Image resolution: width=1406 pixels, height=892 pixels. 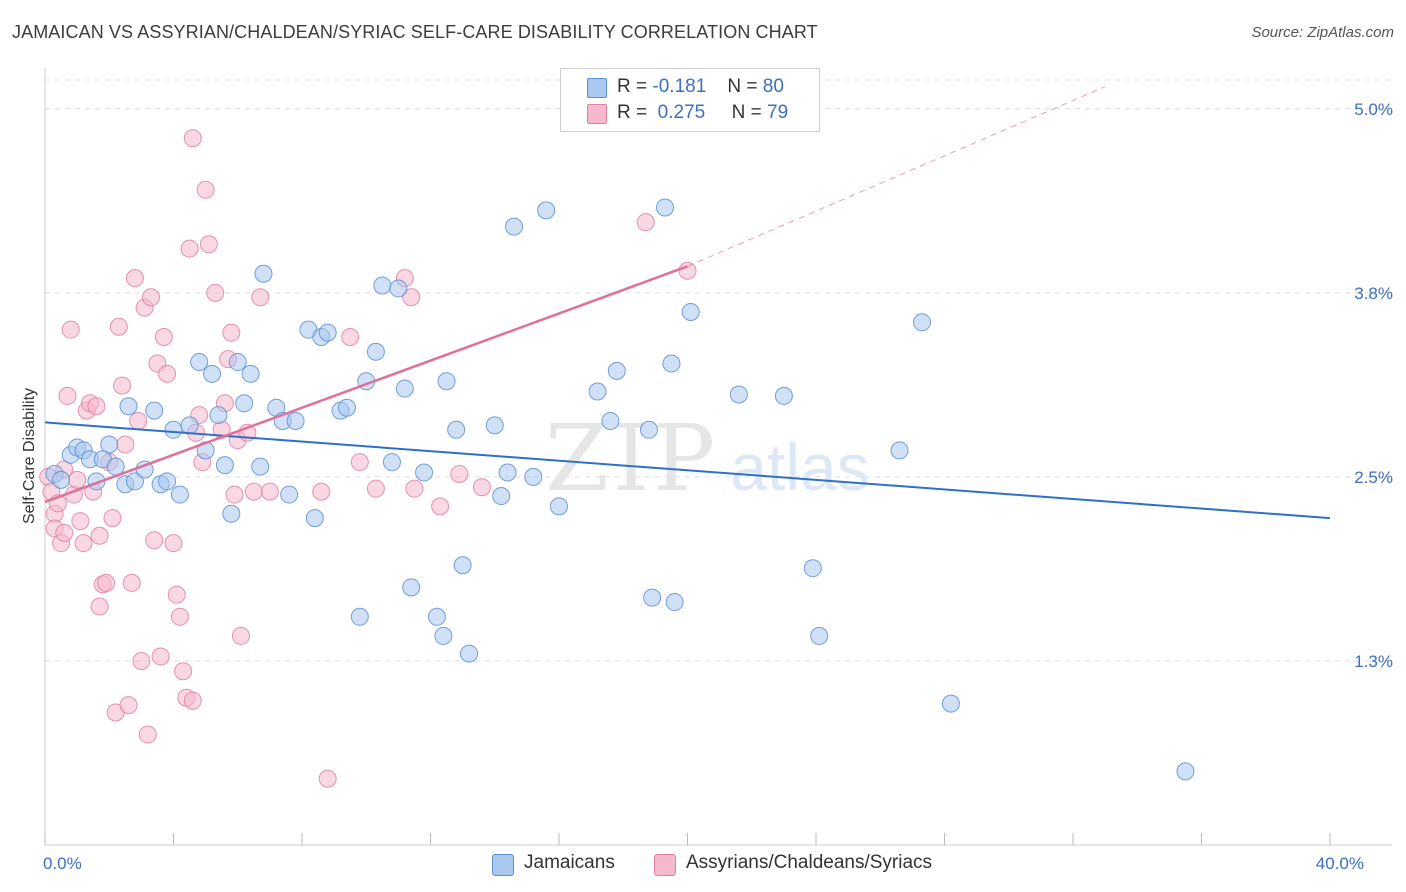 What do you see at coordinates (746, 112) in the screenshot?
I see `legend-n-label: N =` at bounding box center [746, 112].